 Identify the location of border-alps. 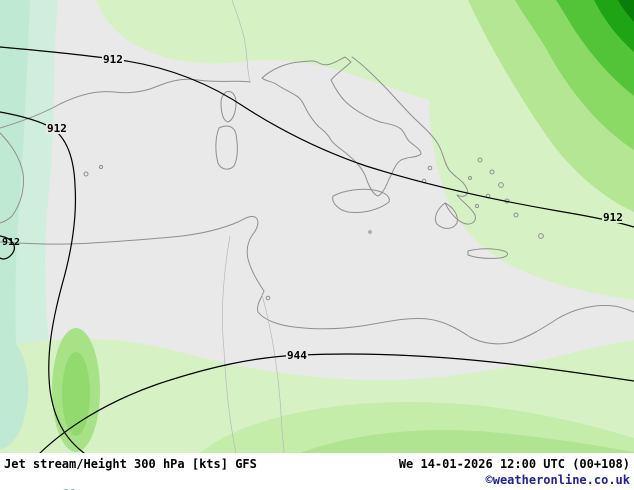
(241, 41).